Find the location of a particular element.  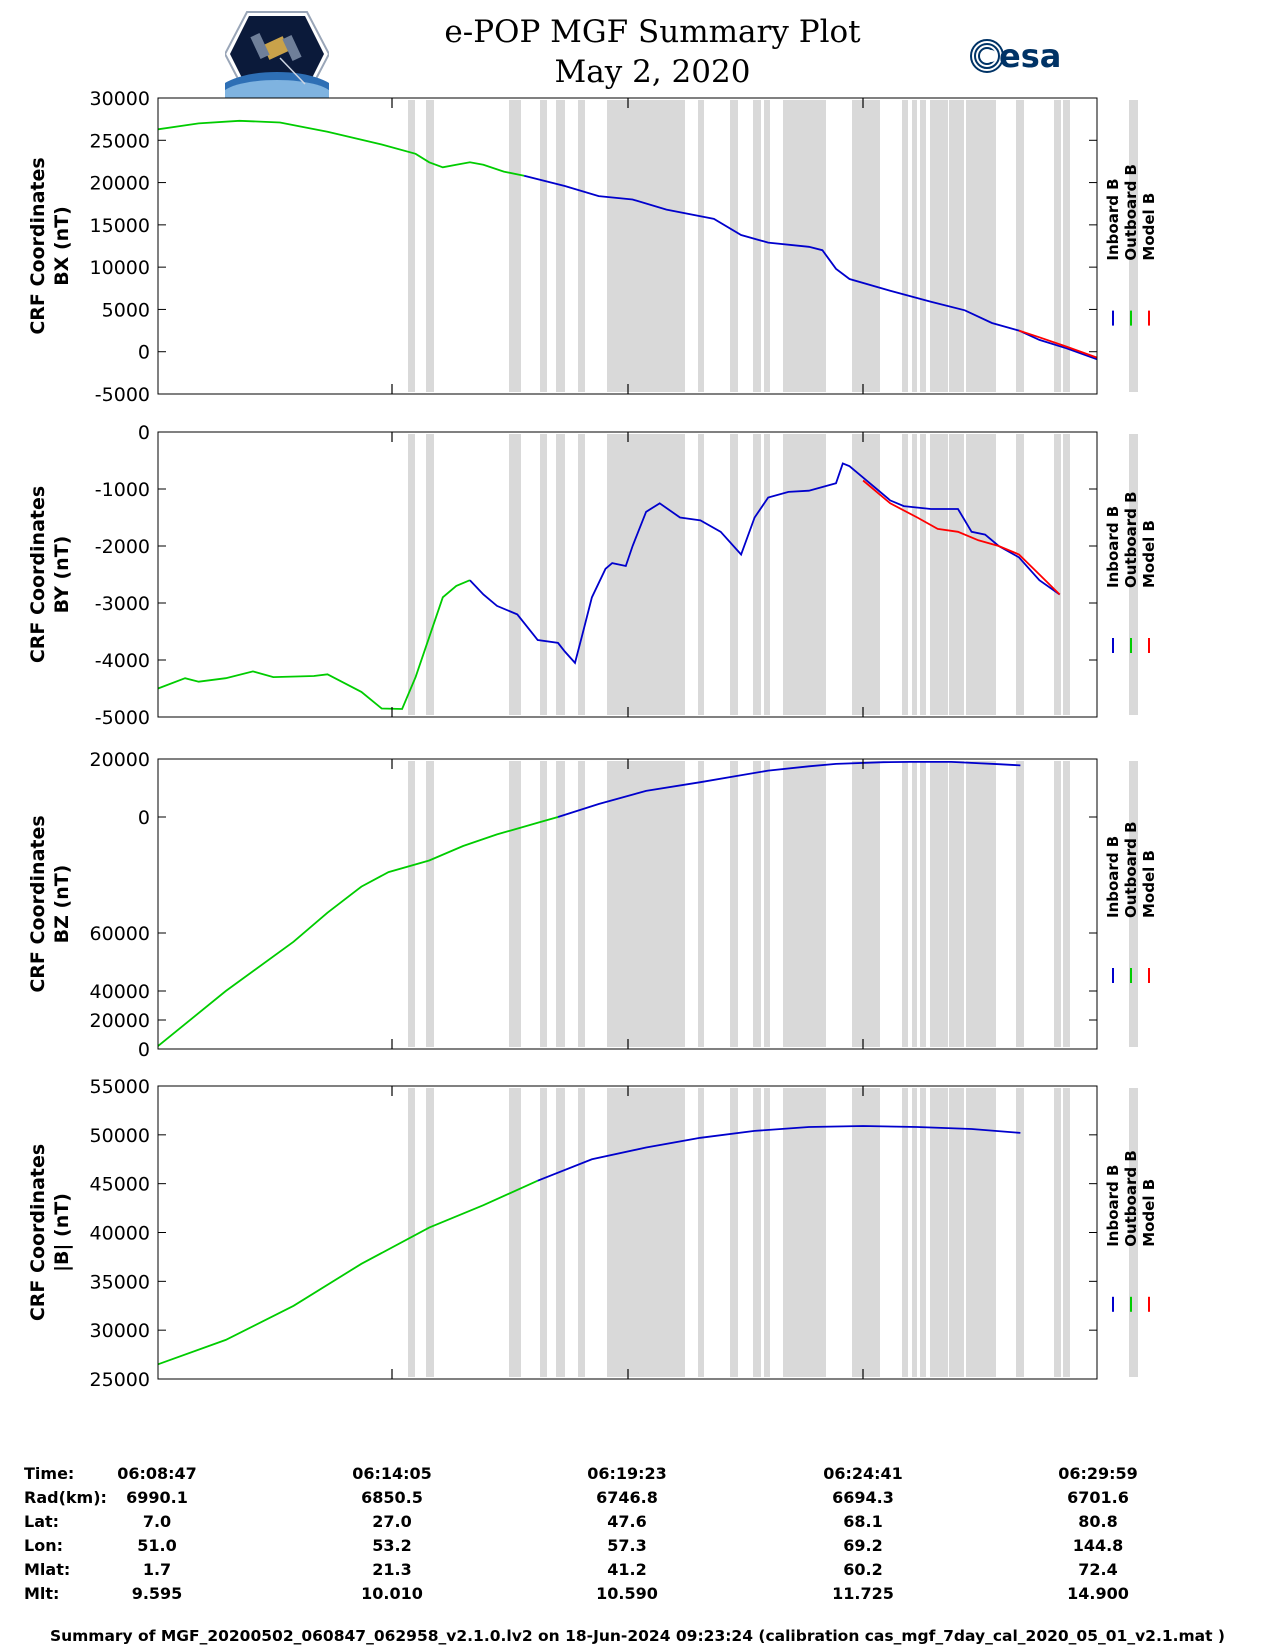

y-tick-label: 0 is located at coordinates (144, 433).